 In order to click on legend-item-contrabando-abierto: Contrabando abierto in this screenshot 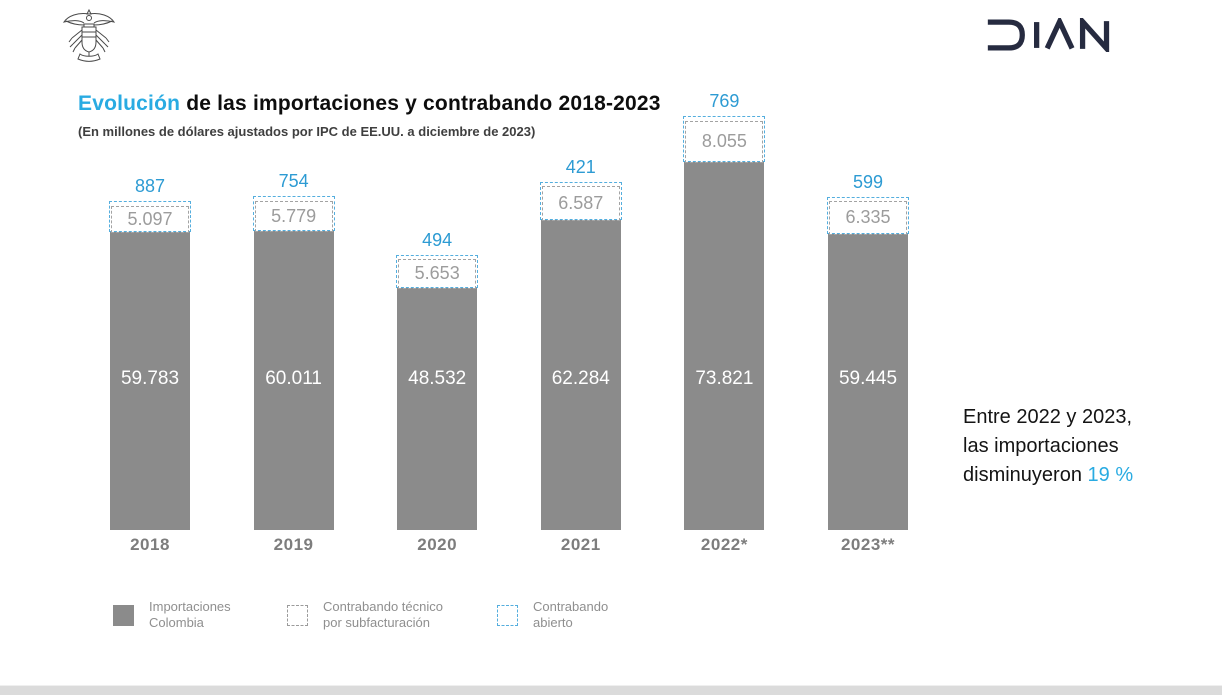, I will do `click(552, 615)`.